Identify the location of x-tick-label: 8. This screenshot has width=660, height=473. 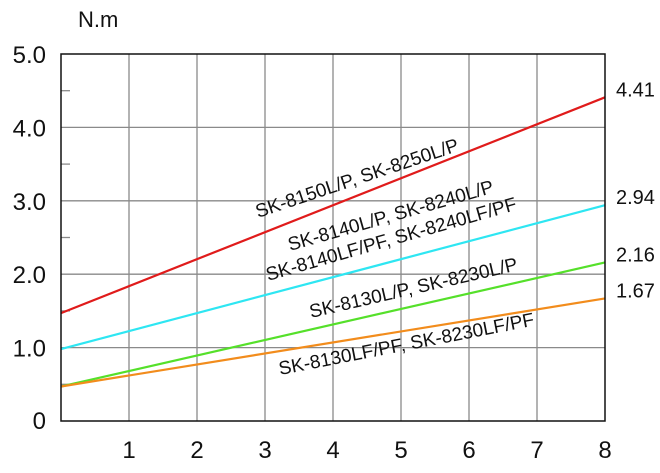
(604, 450).